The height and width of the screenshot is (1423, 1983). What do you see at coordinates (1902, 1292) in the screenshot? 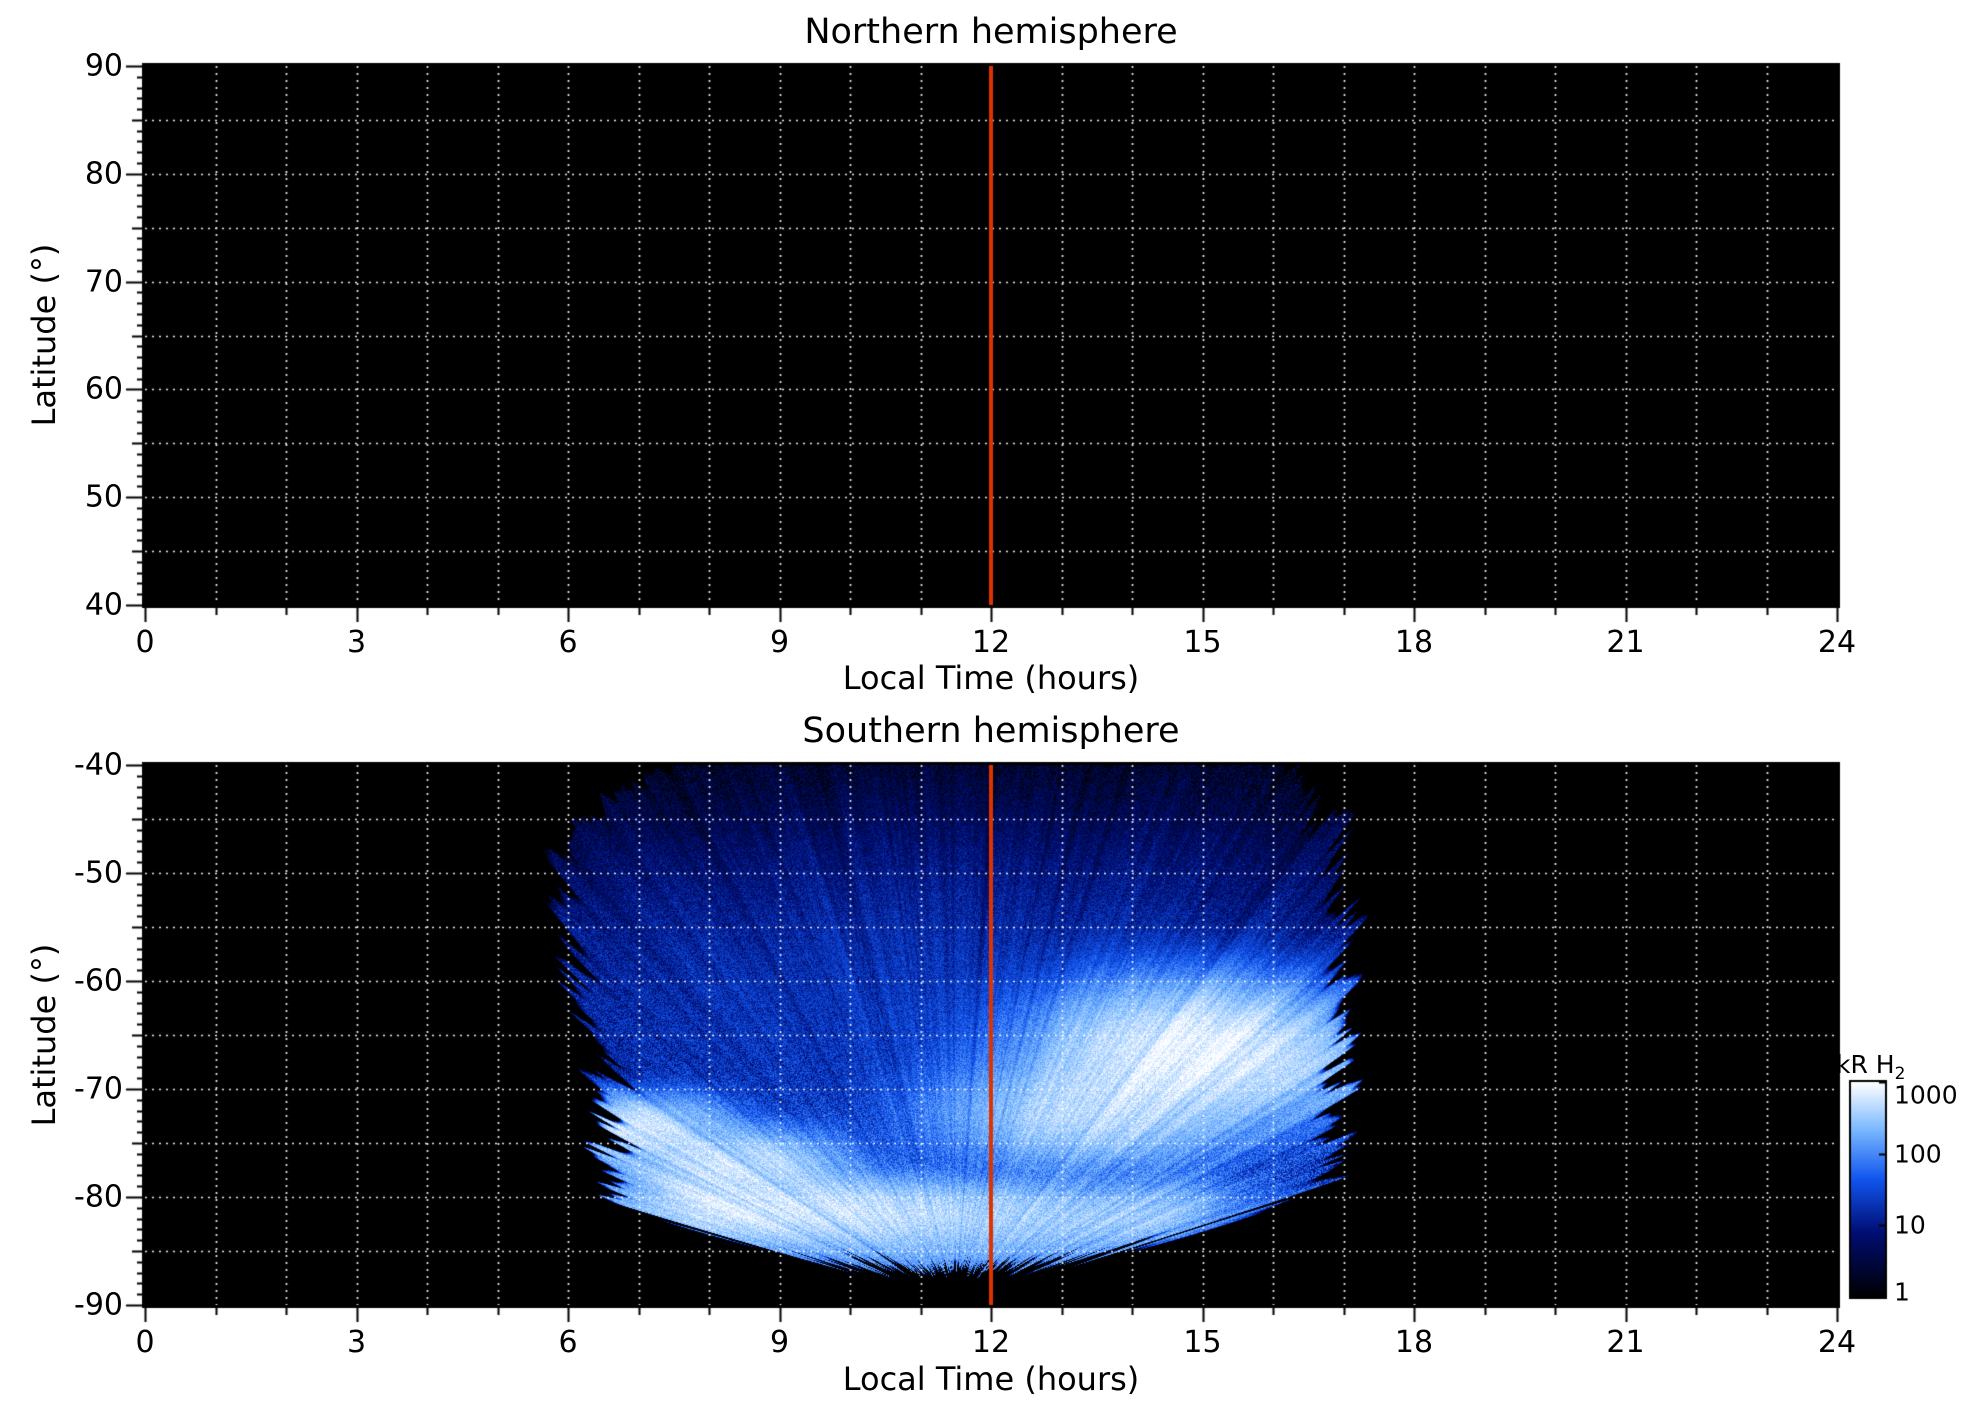
I see `colorbar-tick-label: 1` at bounding box center [1902, 1292].